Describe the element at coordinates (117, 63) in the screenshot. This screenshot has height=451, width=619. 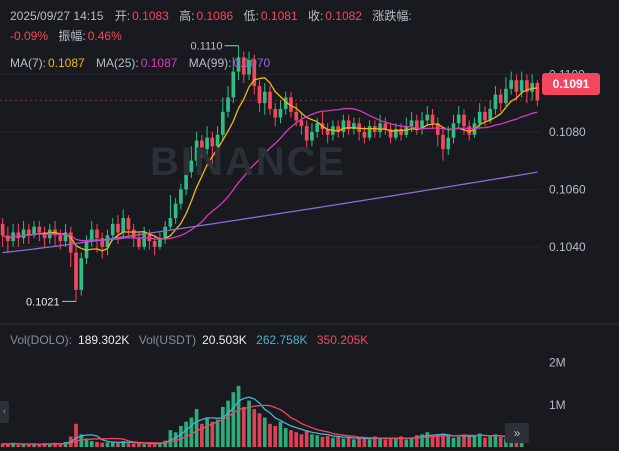
I see `ma25-label: MA(25):` at that location.